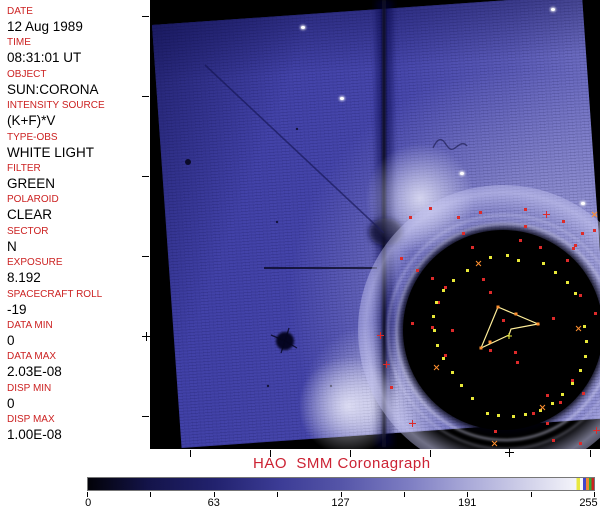  Describe the element at coordinates (78, 366) in the screenshot. I see `metadata-field: DATA MAX 2.03E-08` at that location.